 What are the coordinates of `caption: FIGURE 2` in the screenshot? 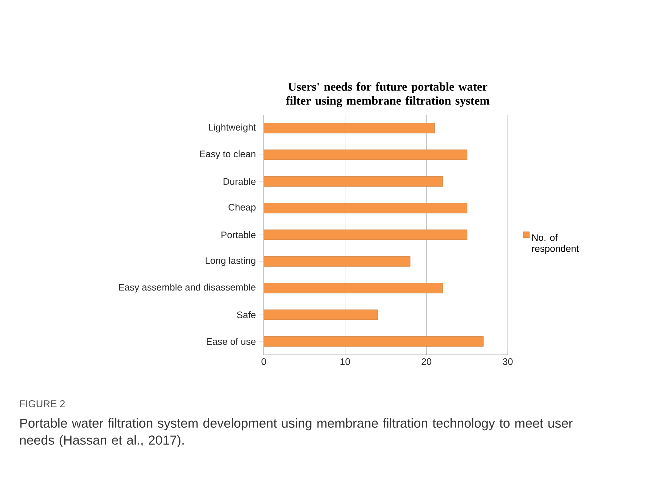 It's located at (42, 404).